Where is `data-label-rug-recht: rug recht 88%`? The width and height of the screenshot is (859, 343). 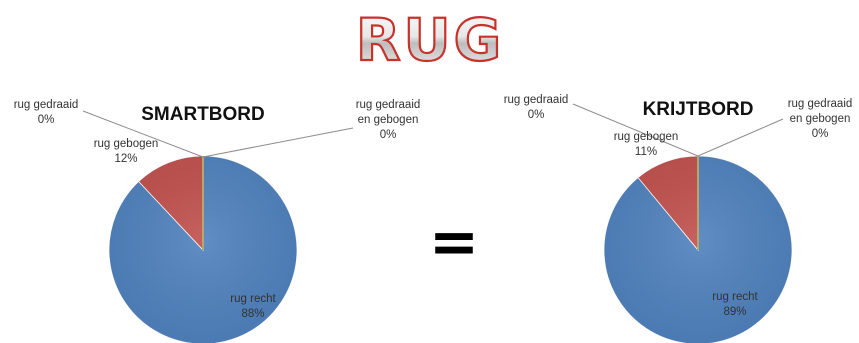 data-label-rug-recht: rug recht 88% is located at coordinates (253, 306).